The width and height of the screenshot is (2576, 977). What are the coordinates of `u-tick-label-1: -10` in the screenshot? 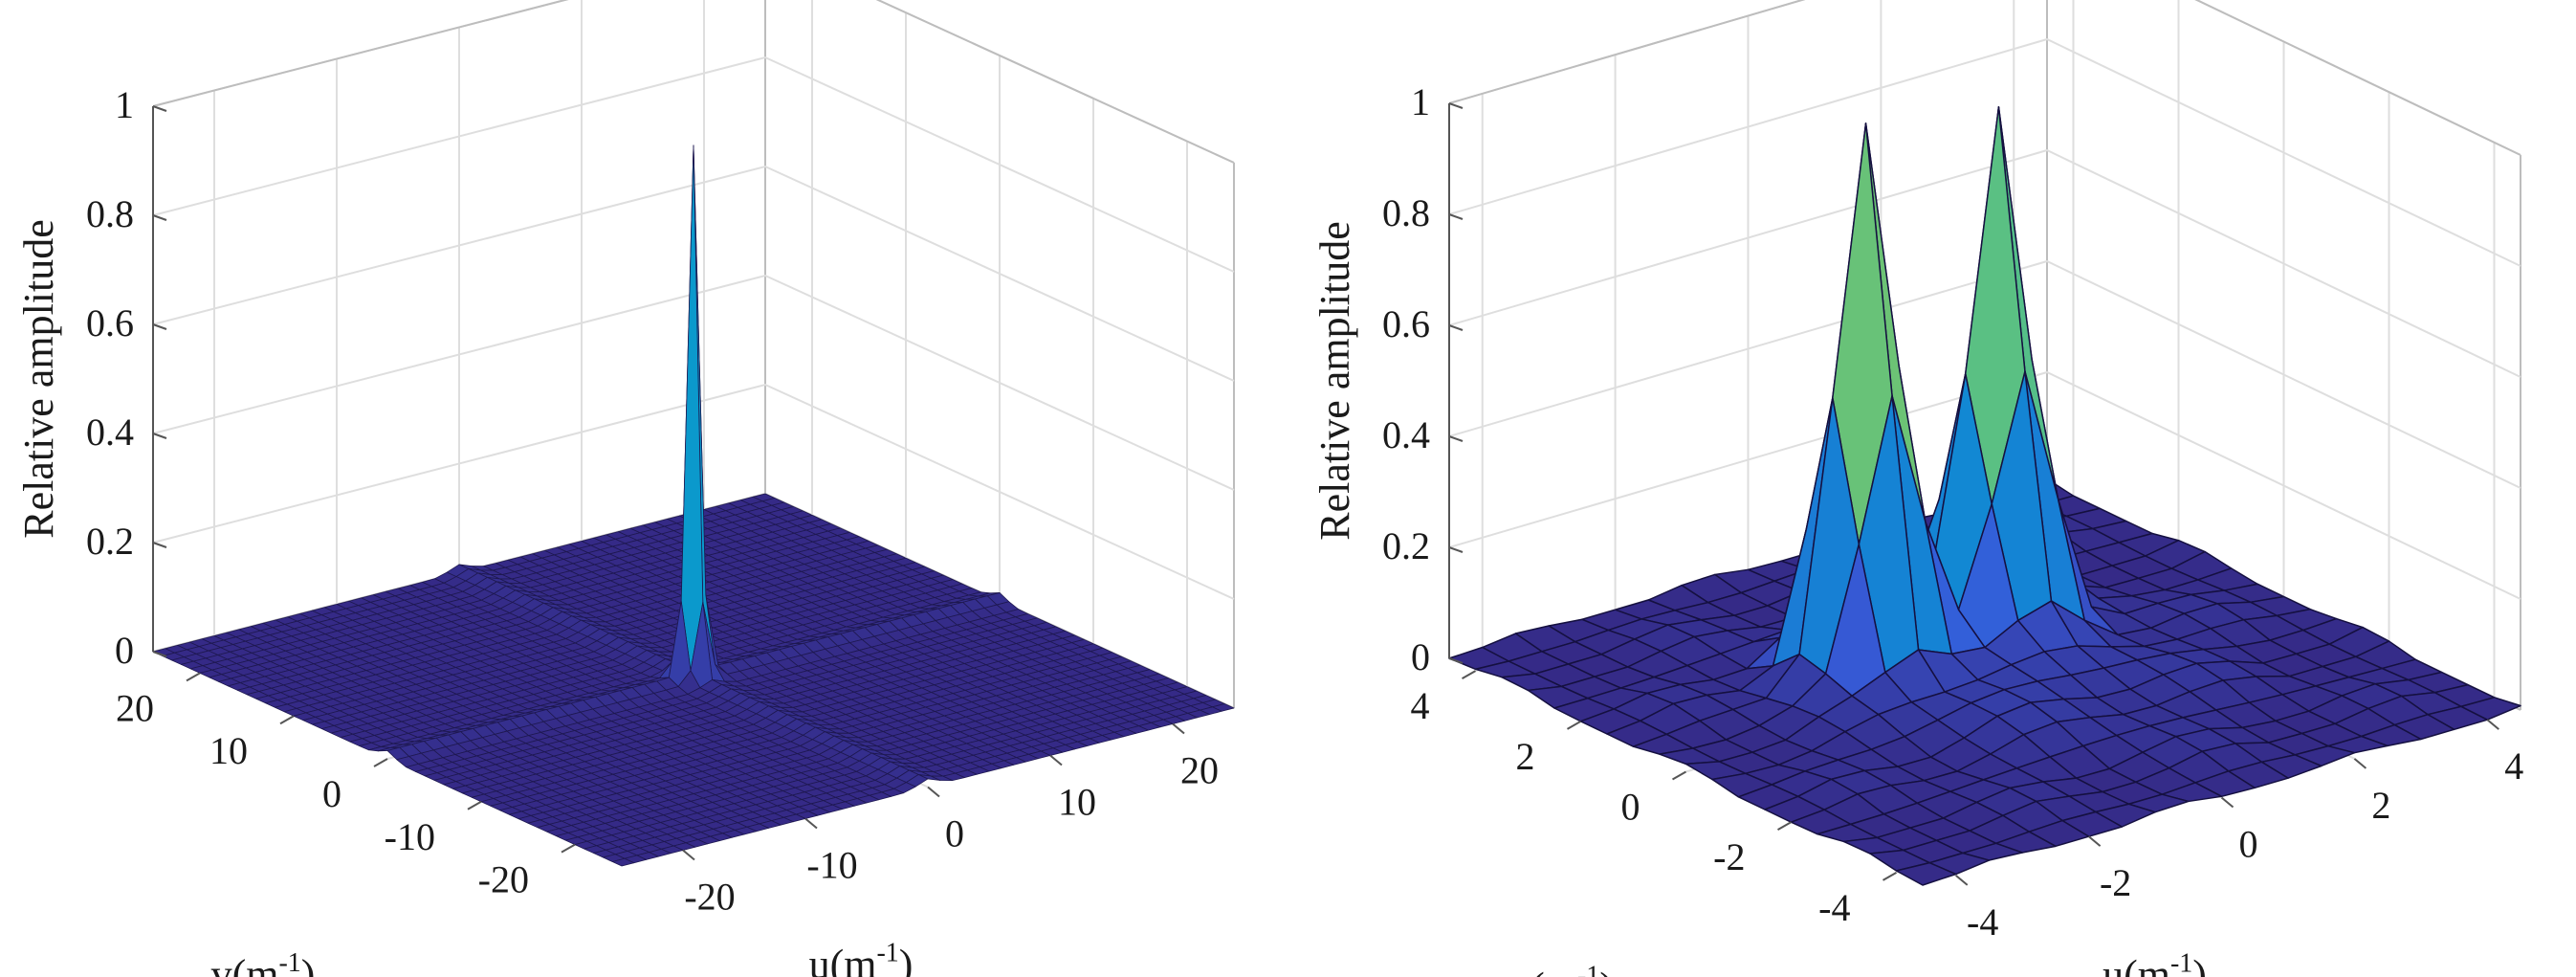 It's located at (831, 865).